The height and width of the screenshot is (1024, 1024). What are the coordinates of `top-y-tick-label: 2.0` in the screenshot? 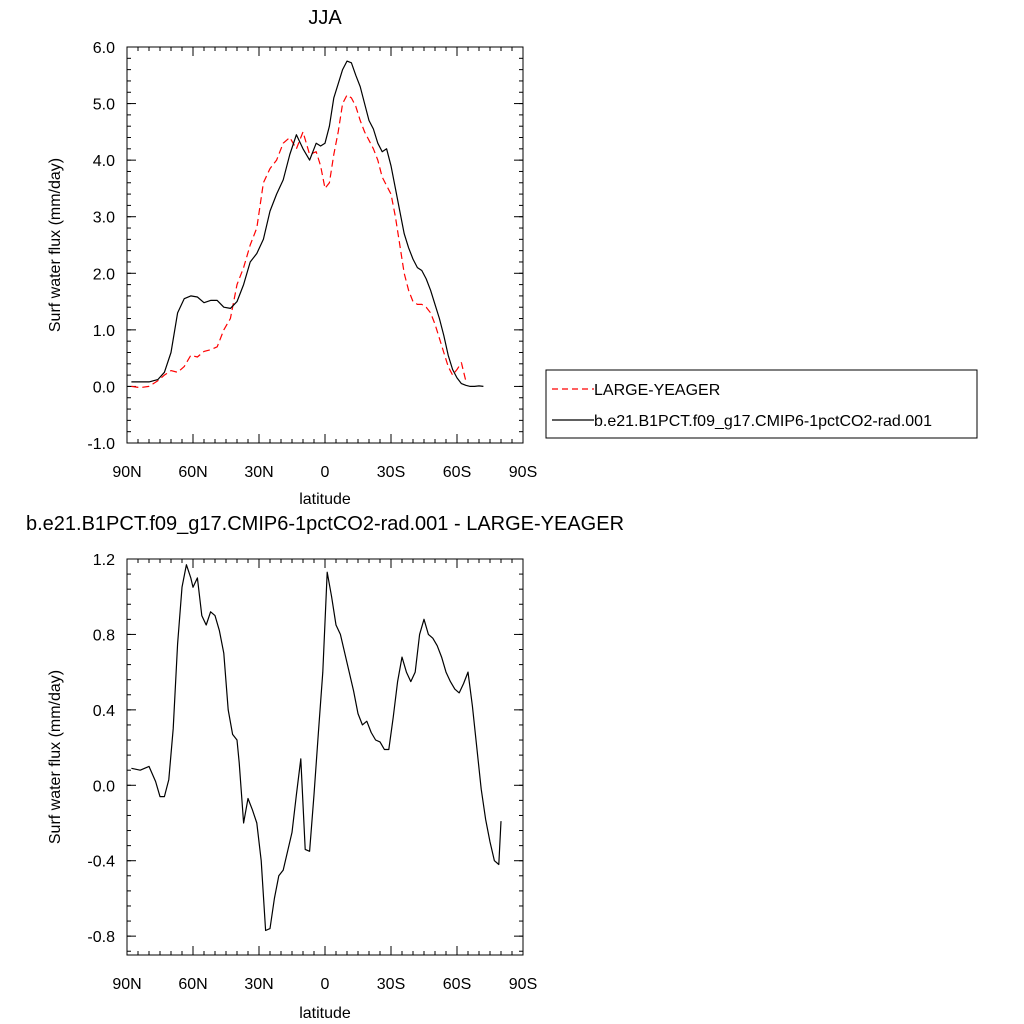 It's located at (104, 274).